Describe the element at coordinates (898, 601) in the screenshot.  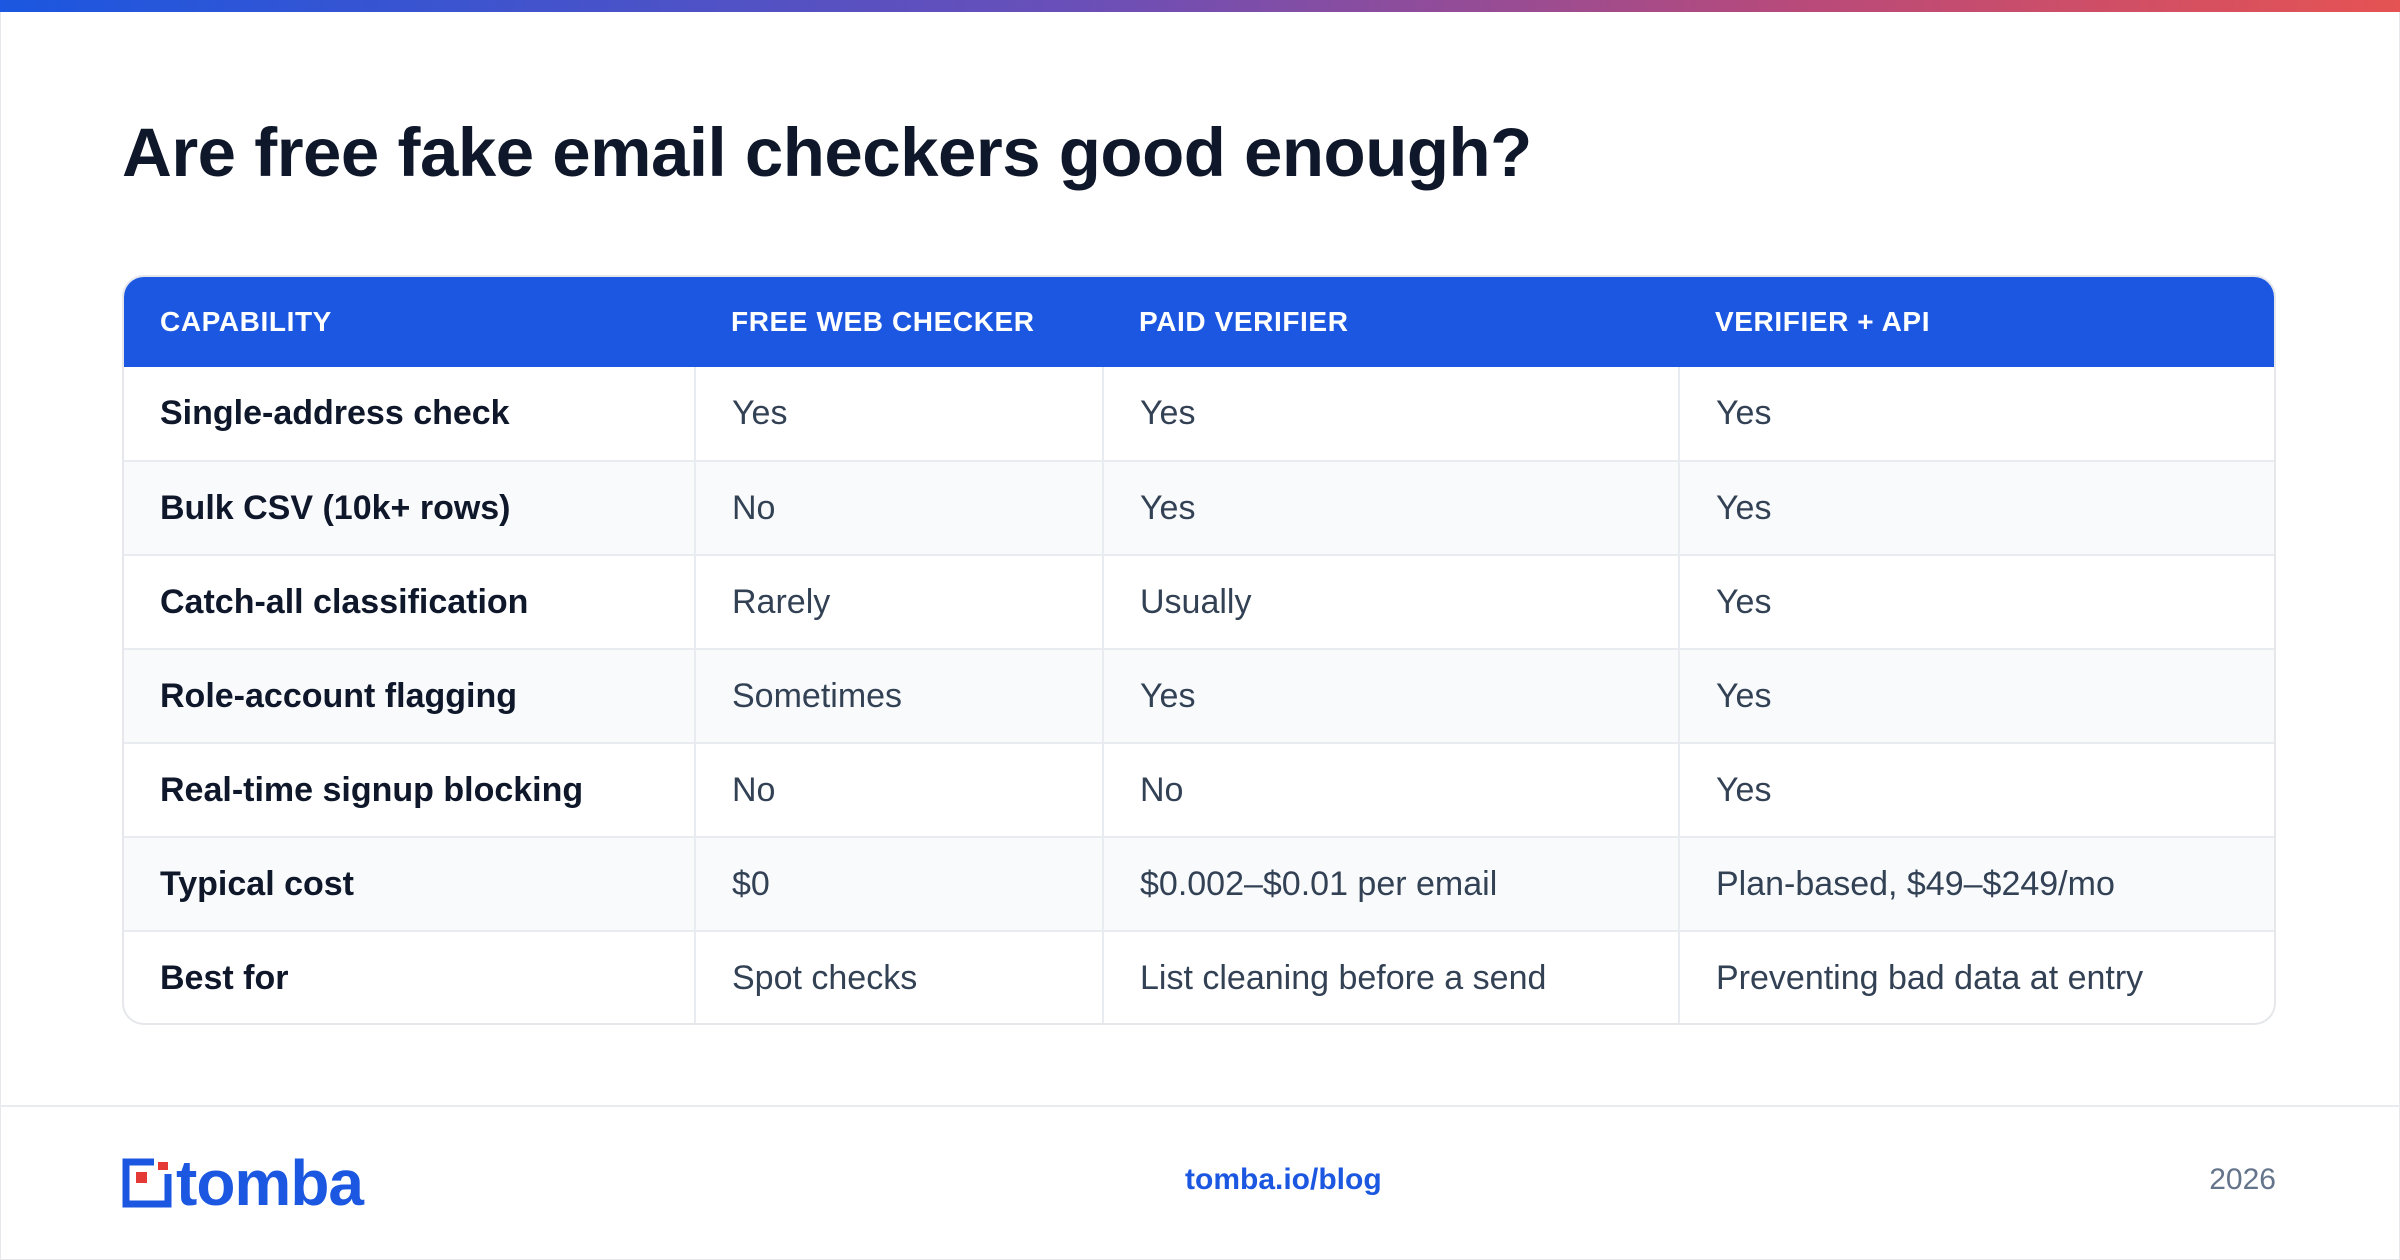
I see `cell-free: Rarely` at that location.